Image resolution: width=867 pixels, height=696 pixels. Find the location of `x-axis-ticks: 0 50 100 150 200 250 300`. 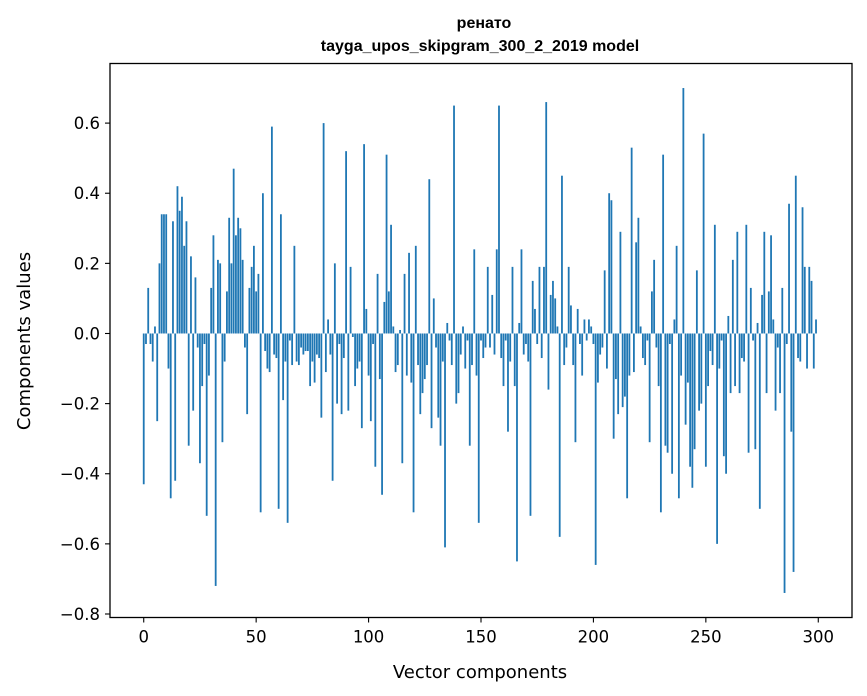

x-axis-ticks: 0 50 100 150 200 250 300 is located at coordinates (486, 632).